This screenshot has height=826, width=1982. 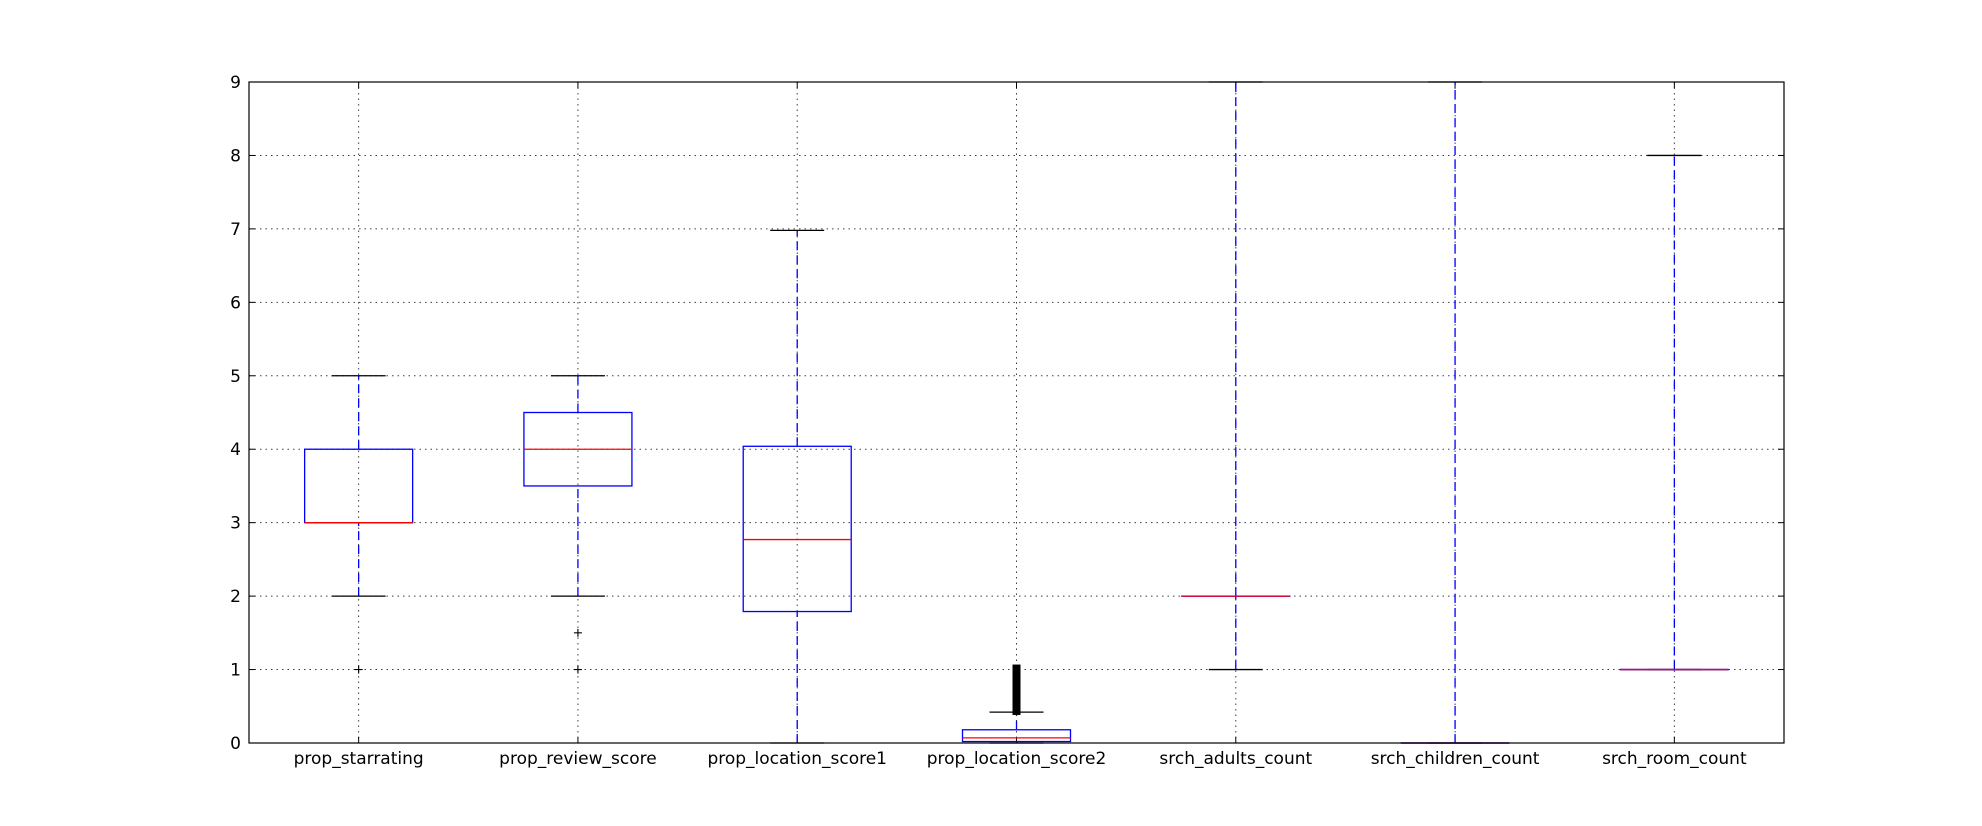 I want to click on flier-mark, so click(x=1016, y=669).